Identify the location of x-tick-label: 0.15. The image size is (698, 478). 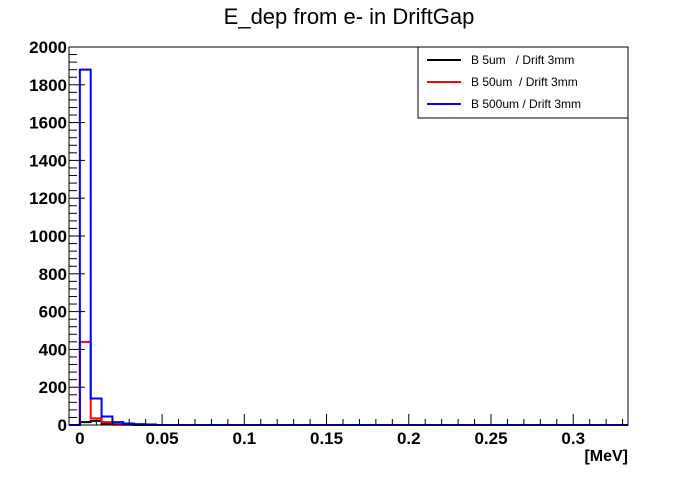
(326, 438).